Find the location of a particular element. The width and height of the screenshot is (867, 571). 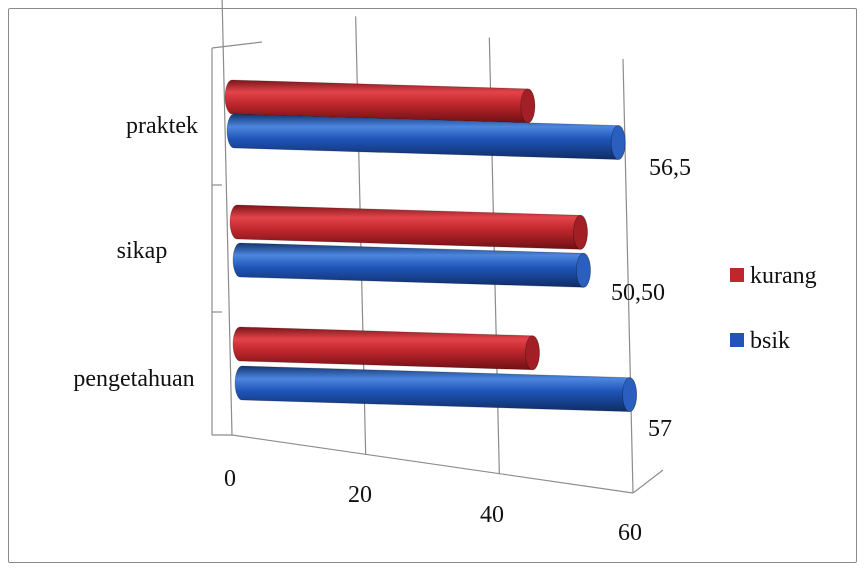

wall-top-edge is located at coordinates (237, 45).